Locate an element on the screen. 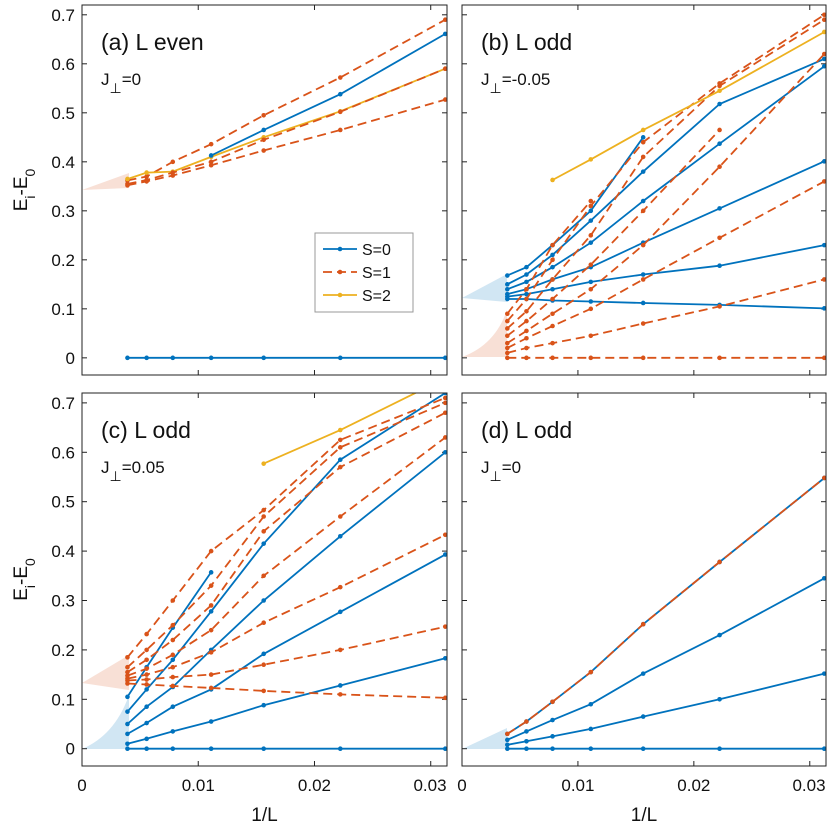  coupling-part: =0.05 is located at coordinates (143, 467).